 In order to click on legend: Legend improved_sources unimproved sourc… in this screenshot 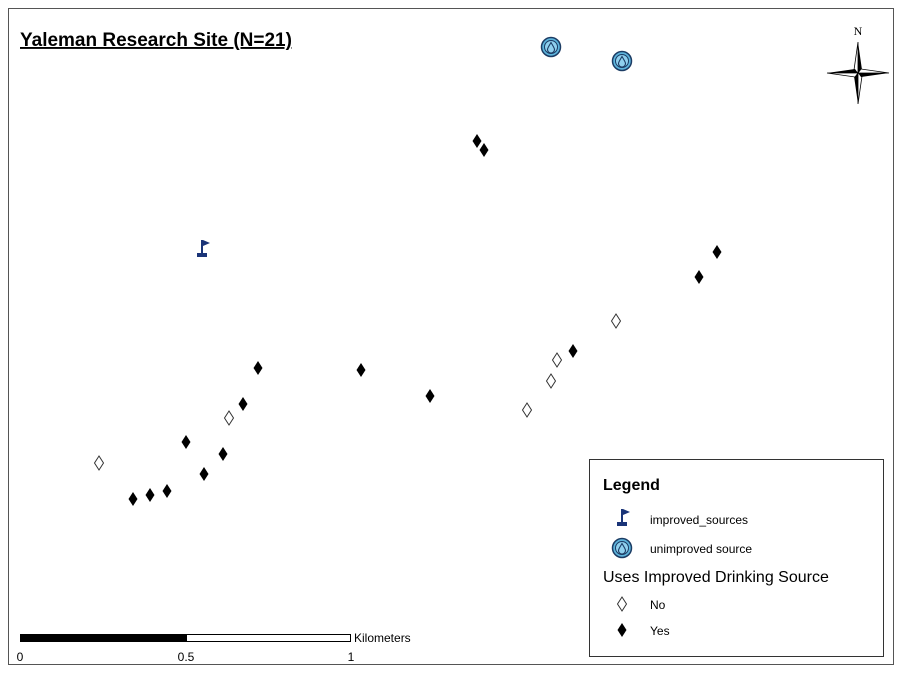, I will do `click(736, 558)`.